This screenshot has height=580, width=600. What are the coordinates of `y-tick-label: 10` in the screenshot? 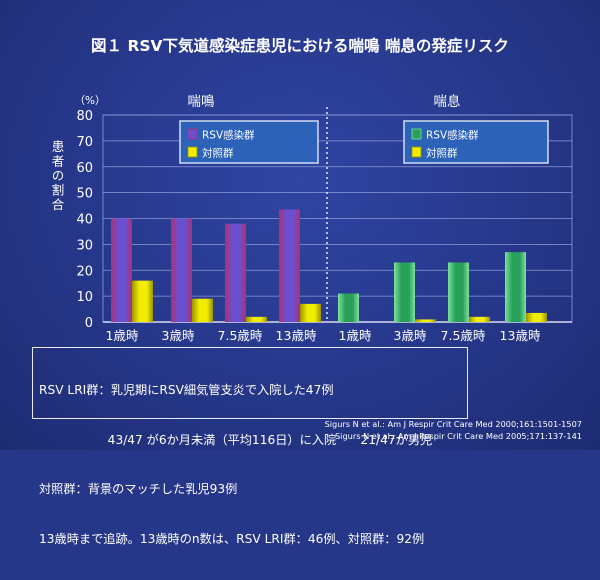 It's located at (84, 297).